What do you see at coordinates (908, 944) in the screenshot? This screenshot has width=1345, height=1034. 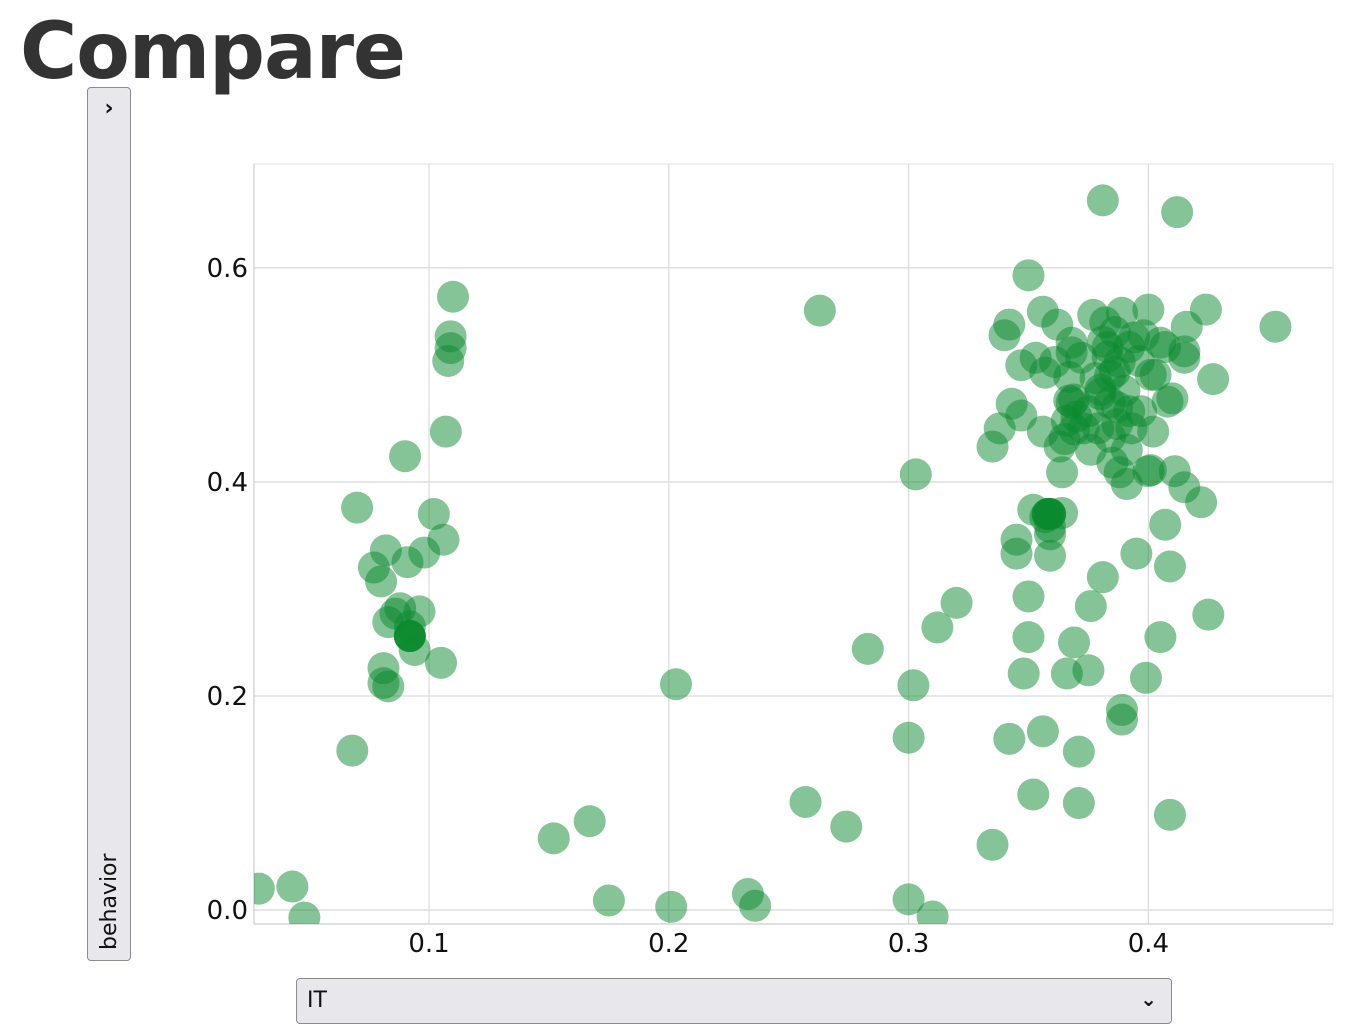 I see `x-tick-label: 0.3` at bounding box center [908, 944].